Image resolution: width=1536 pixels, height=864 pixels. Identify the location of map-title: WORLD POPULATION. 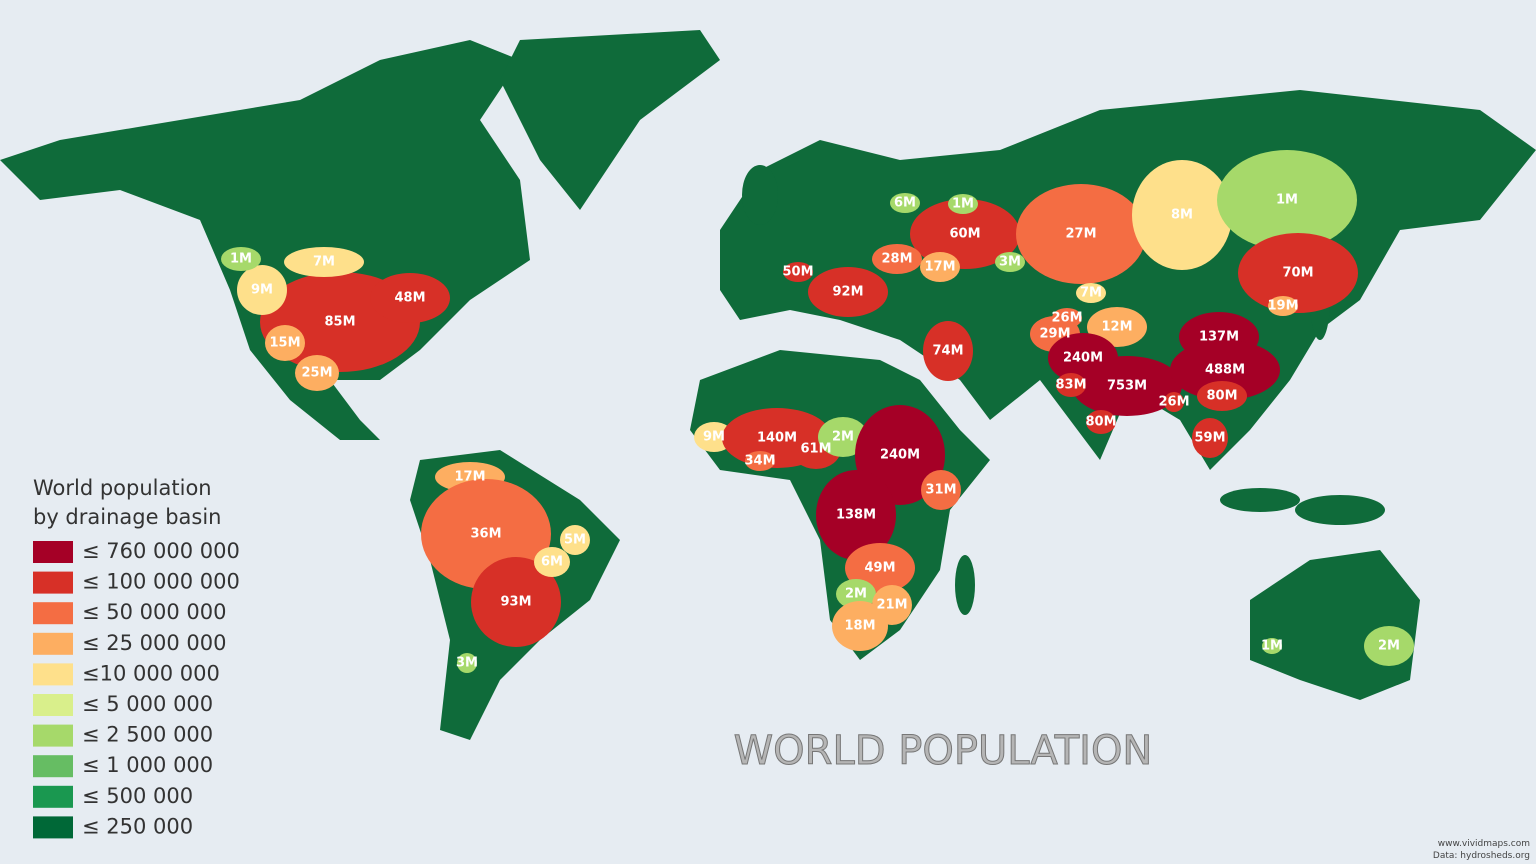
(943, 751).